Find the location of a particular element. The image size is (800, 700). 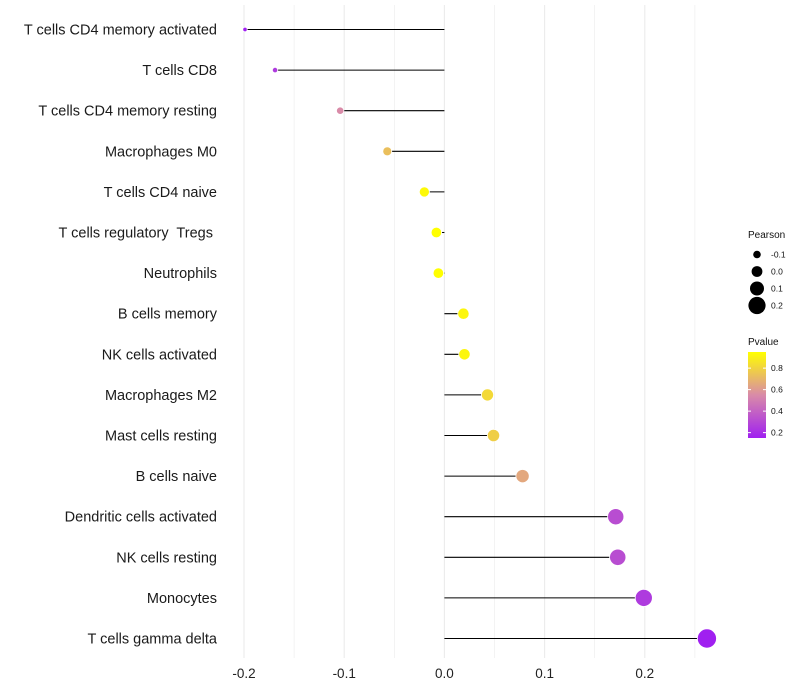

category-label: T cells CD4 memory resting is located at coordinates (127, 112).